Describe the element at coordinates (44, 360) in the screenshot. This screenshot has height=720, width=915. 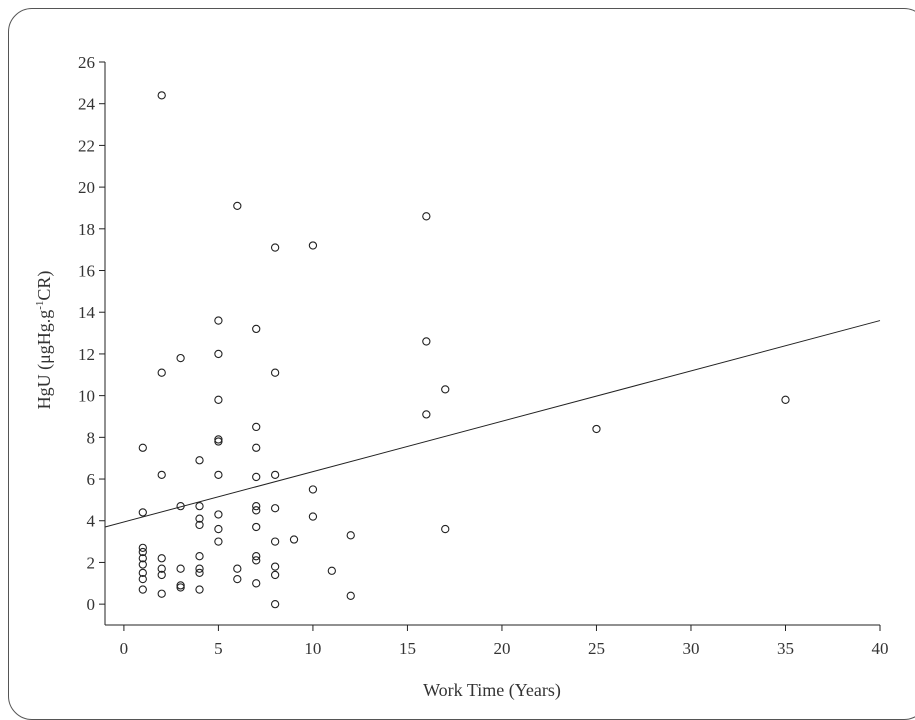
I see `y-axis-title-main: HgU (μgHg.g` at that location.